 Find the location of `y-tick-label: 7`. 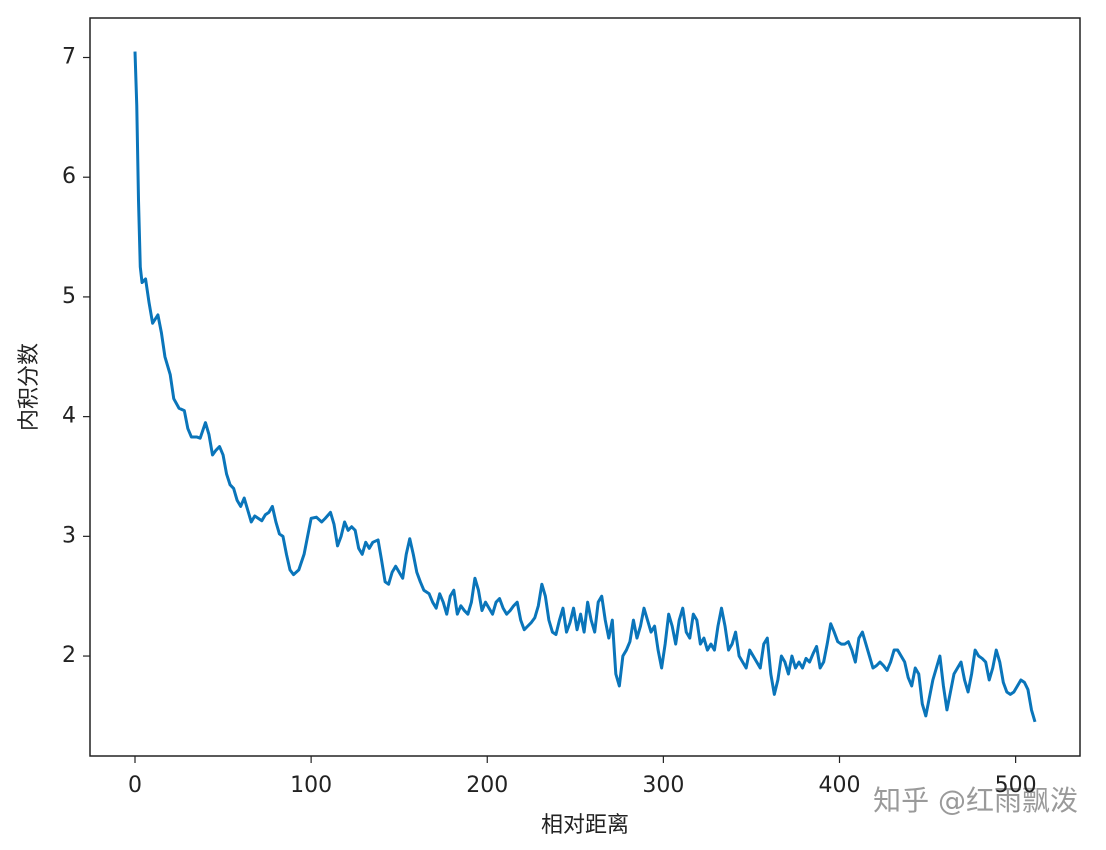

y-tick-label: 7 is located at coordinates (69, 57).